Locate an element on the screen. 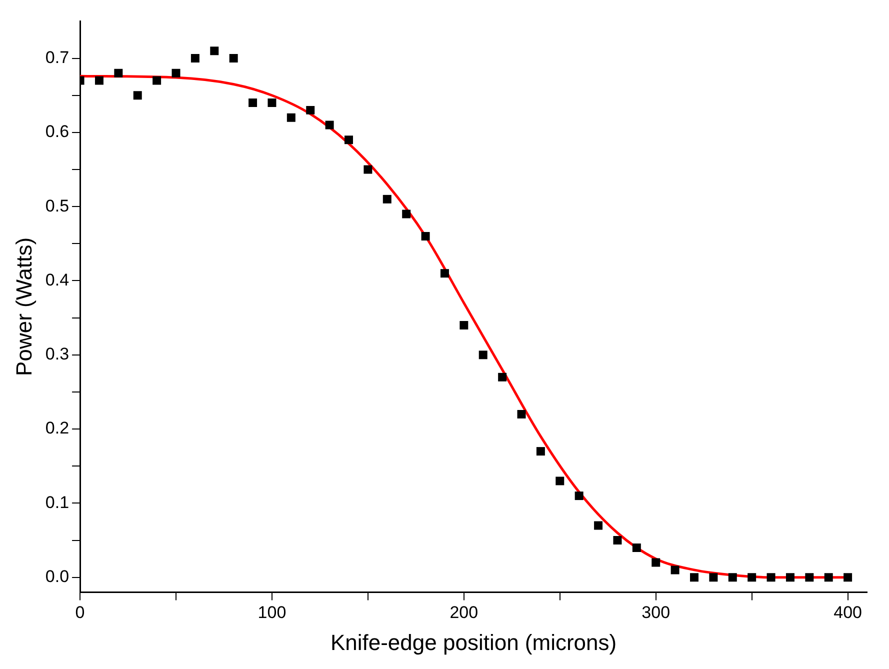 The width and height of the screenshot is (889, 669). x-axis-title: Knife-edge position (microns) is located at coordinates (473, 642).